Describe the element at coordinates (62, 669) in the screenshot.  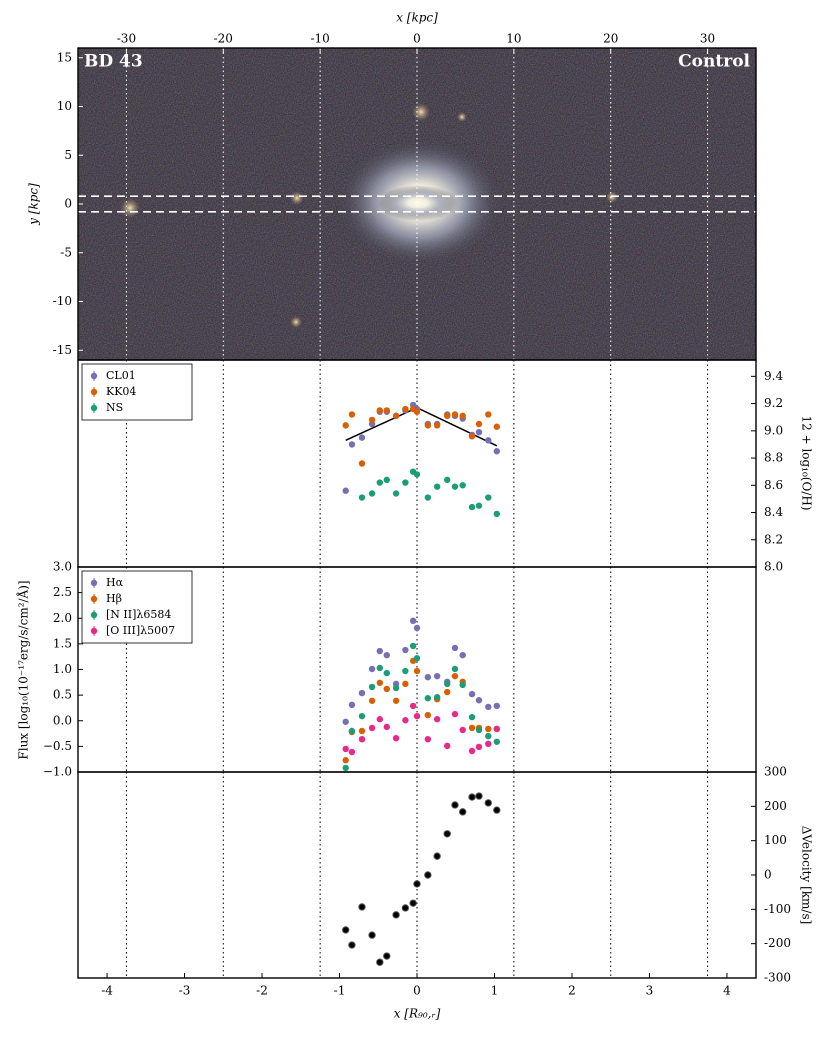
I see `y-tick-label: 1.0` at that location.